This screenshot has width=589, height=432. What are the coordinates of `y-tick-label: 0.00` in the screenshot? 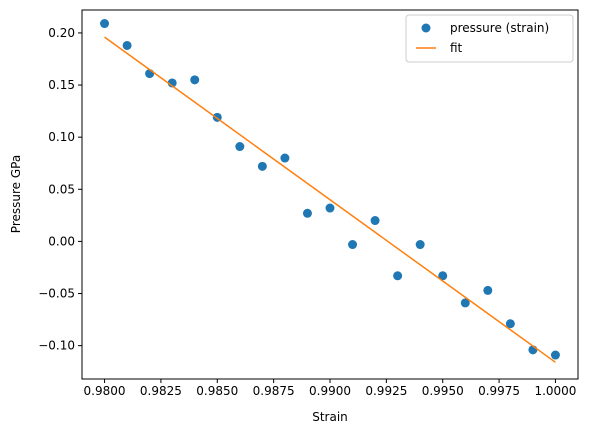 It's located at (61, 241).